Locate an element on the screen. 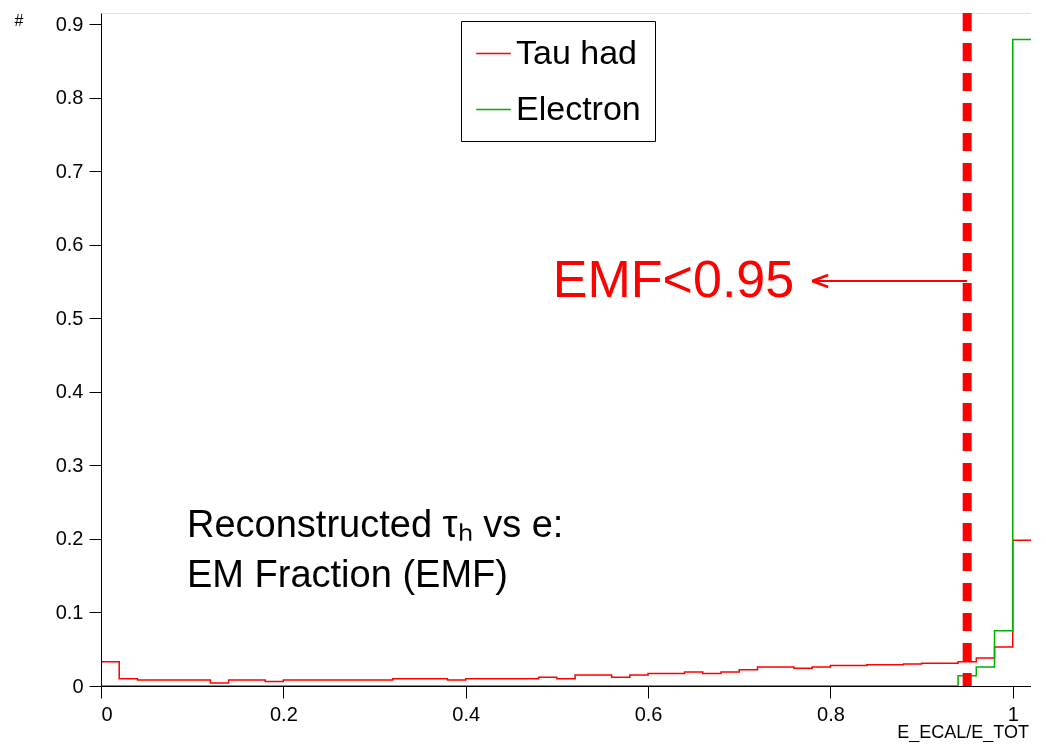 Image resolution: width=1046 pixels, height=756 pixels. y-tick-label: 0.4 is located at coordinates (69, 391).